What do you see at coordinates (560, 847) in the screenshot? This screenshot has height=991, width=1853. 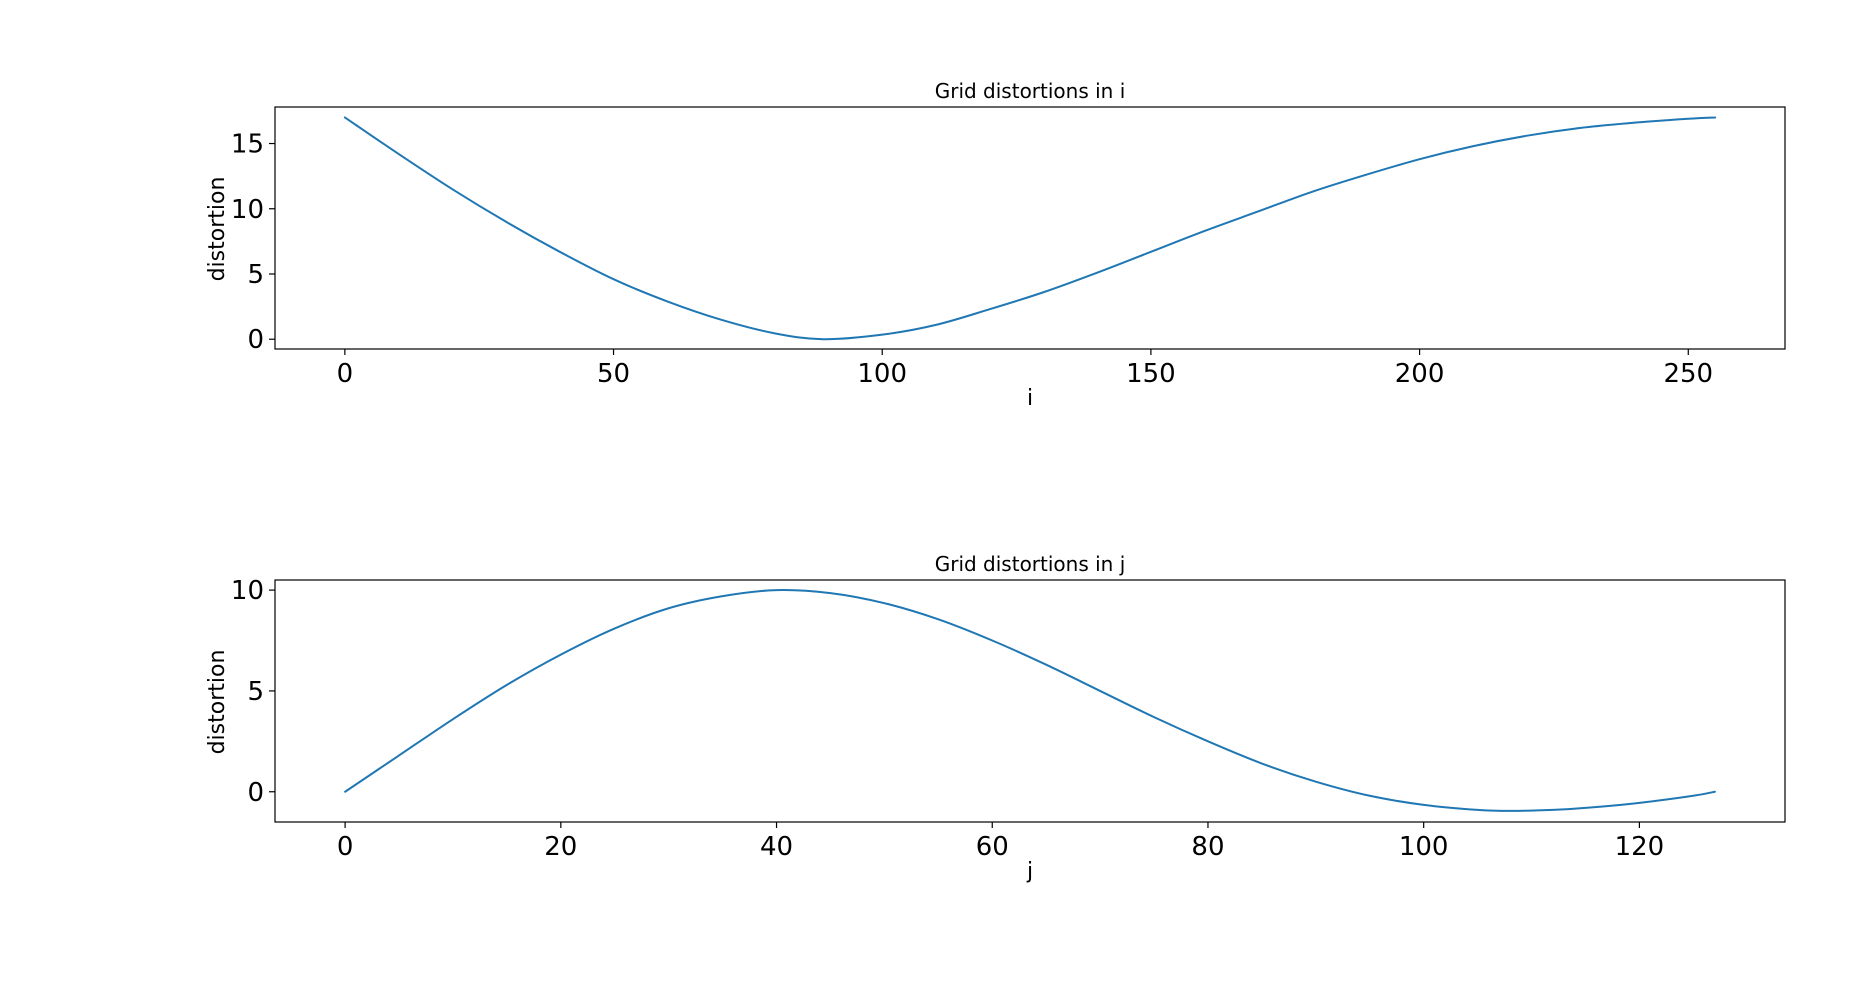 I see `x-tick-label: 20` at bounding box center [560, 847].